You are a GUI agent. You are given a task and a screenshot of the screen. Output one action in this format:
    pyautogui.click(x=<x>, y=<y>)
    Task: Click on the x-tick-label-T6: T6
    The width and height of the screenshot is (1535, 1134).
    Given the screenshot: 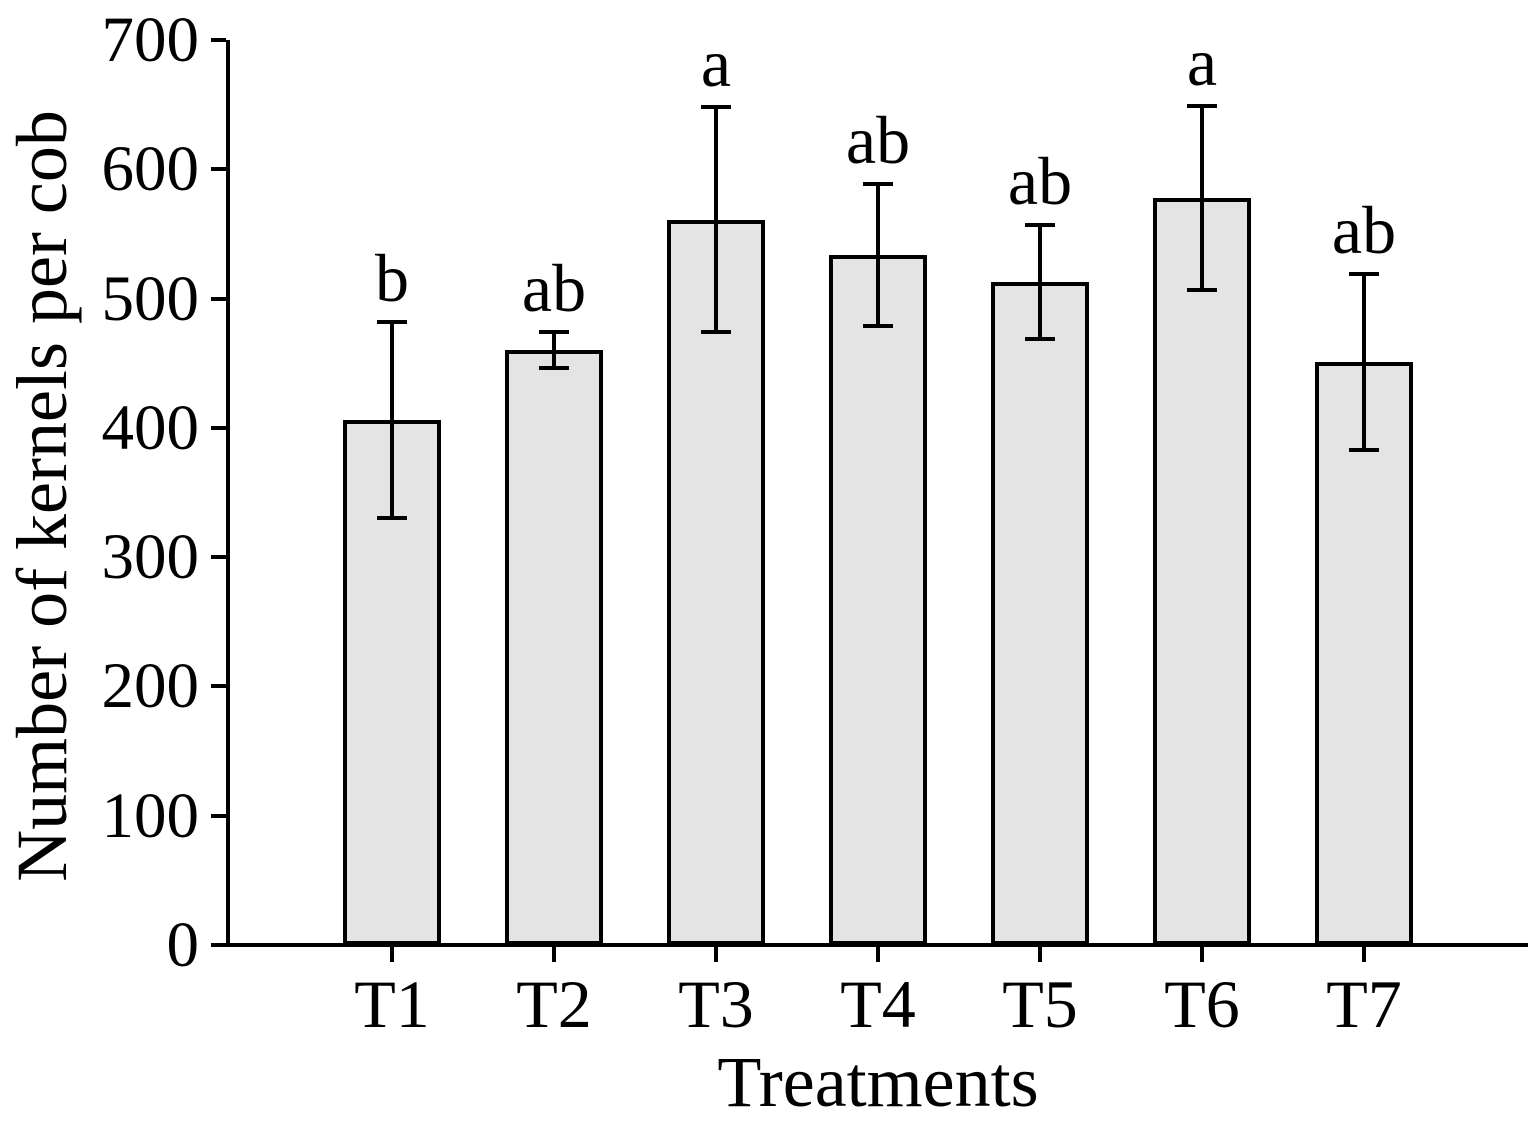 What is the action you would take?
    pyautogui.click(x=1202, y=1004)
    